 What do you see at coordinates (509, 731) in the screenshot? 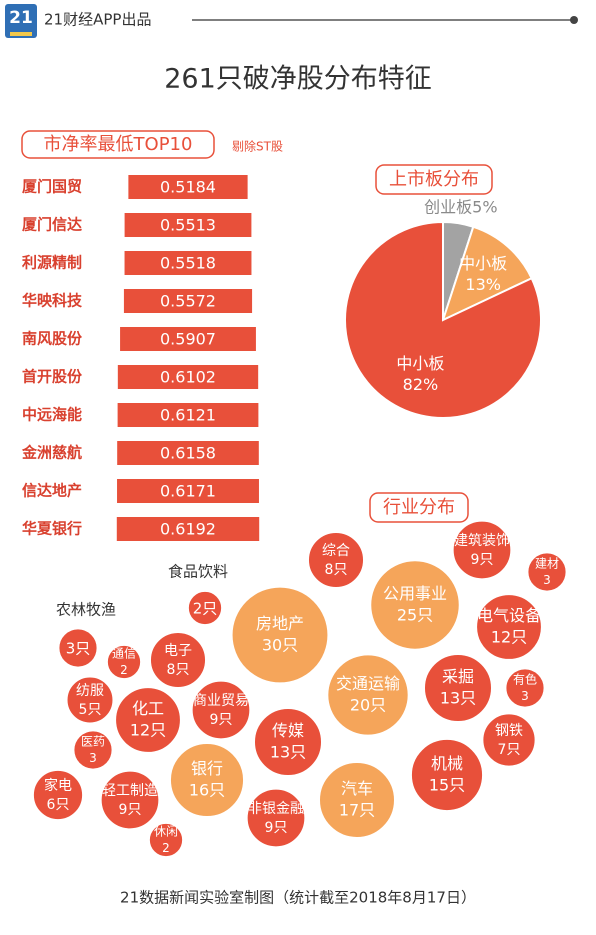
I see `bubble-category: 钢铁` at bounding box center [509, 731].